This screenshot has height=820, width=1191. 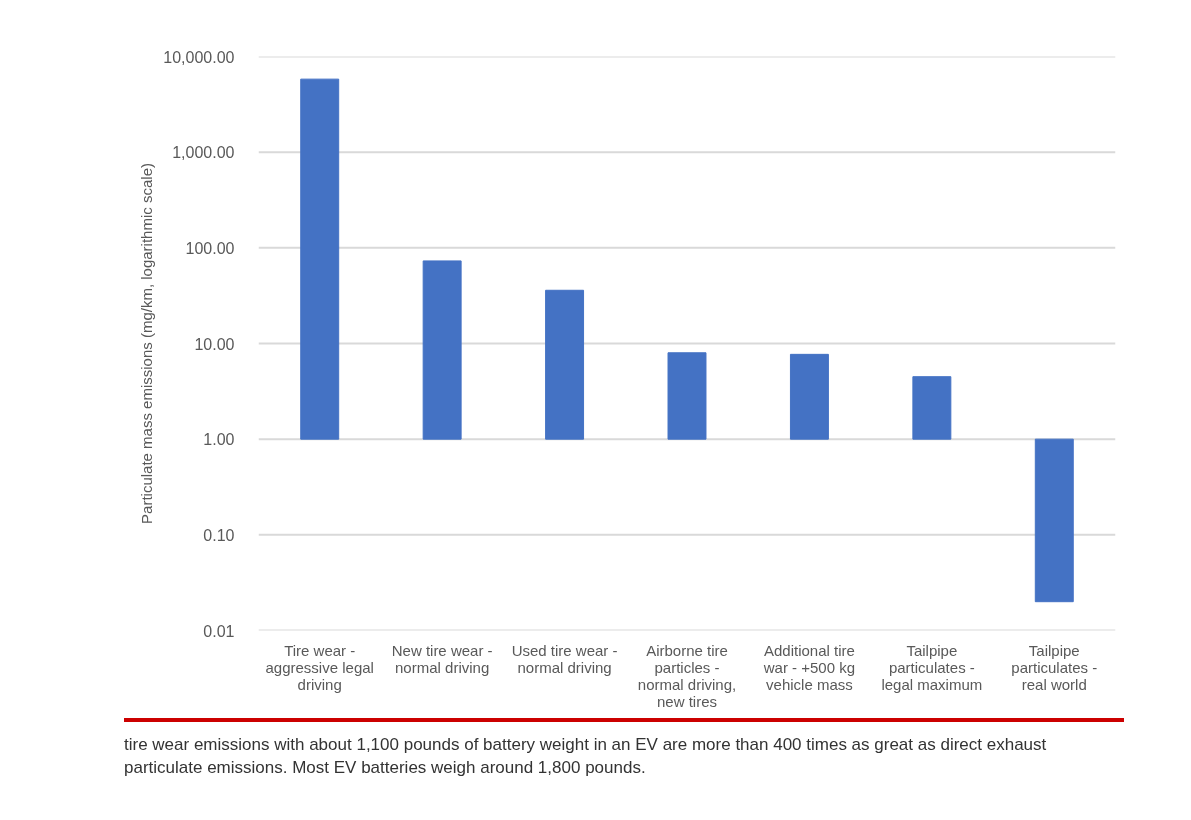 What do you see at coordinates (1054, 667) in the screenshot?
I see `x-tick-label: Tailpipe particulates - real world` at bounding box center [1054, 667].